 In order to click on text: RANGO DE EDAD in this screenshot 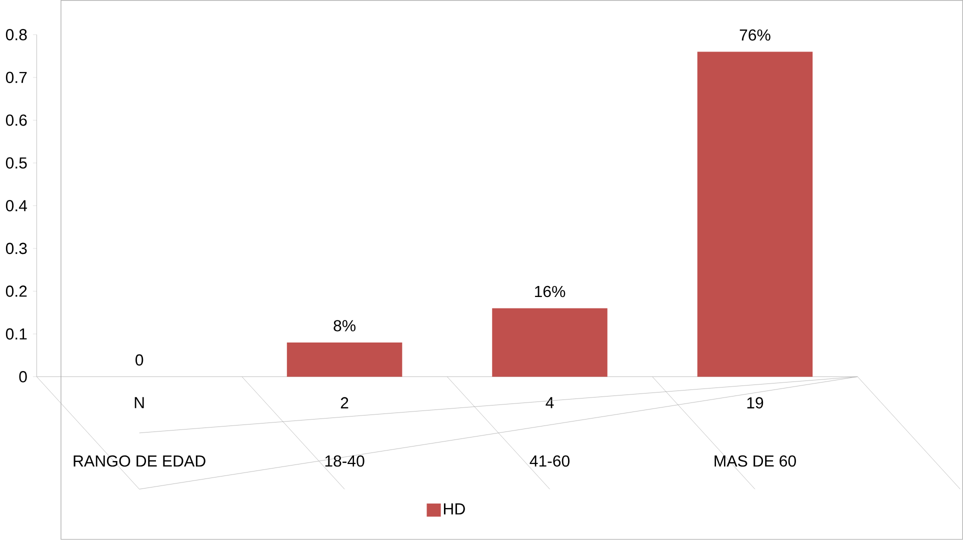, I will do `click(140, 461)`.